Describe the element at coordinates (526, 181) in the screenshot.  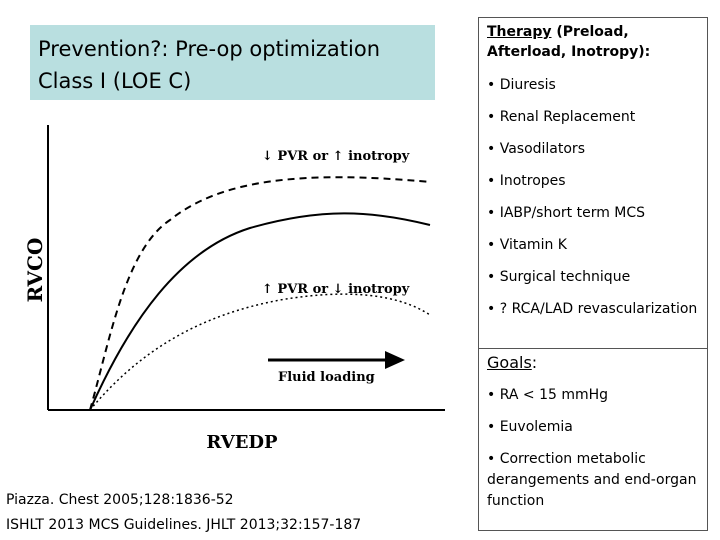
I see `list-item: • Inotropes` at that location.